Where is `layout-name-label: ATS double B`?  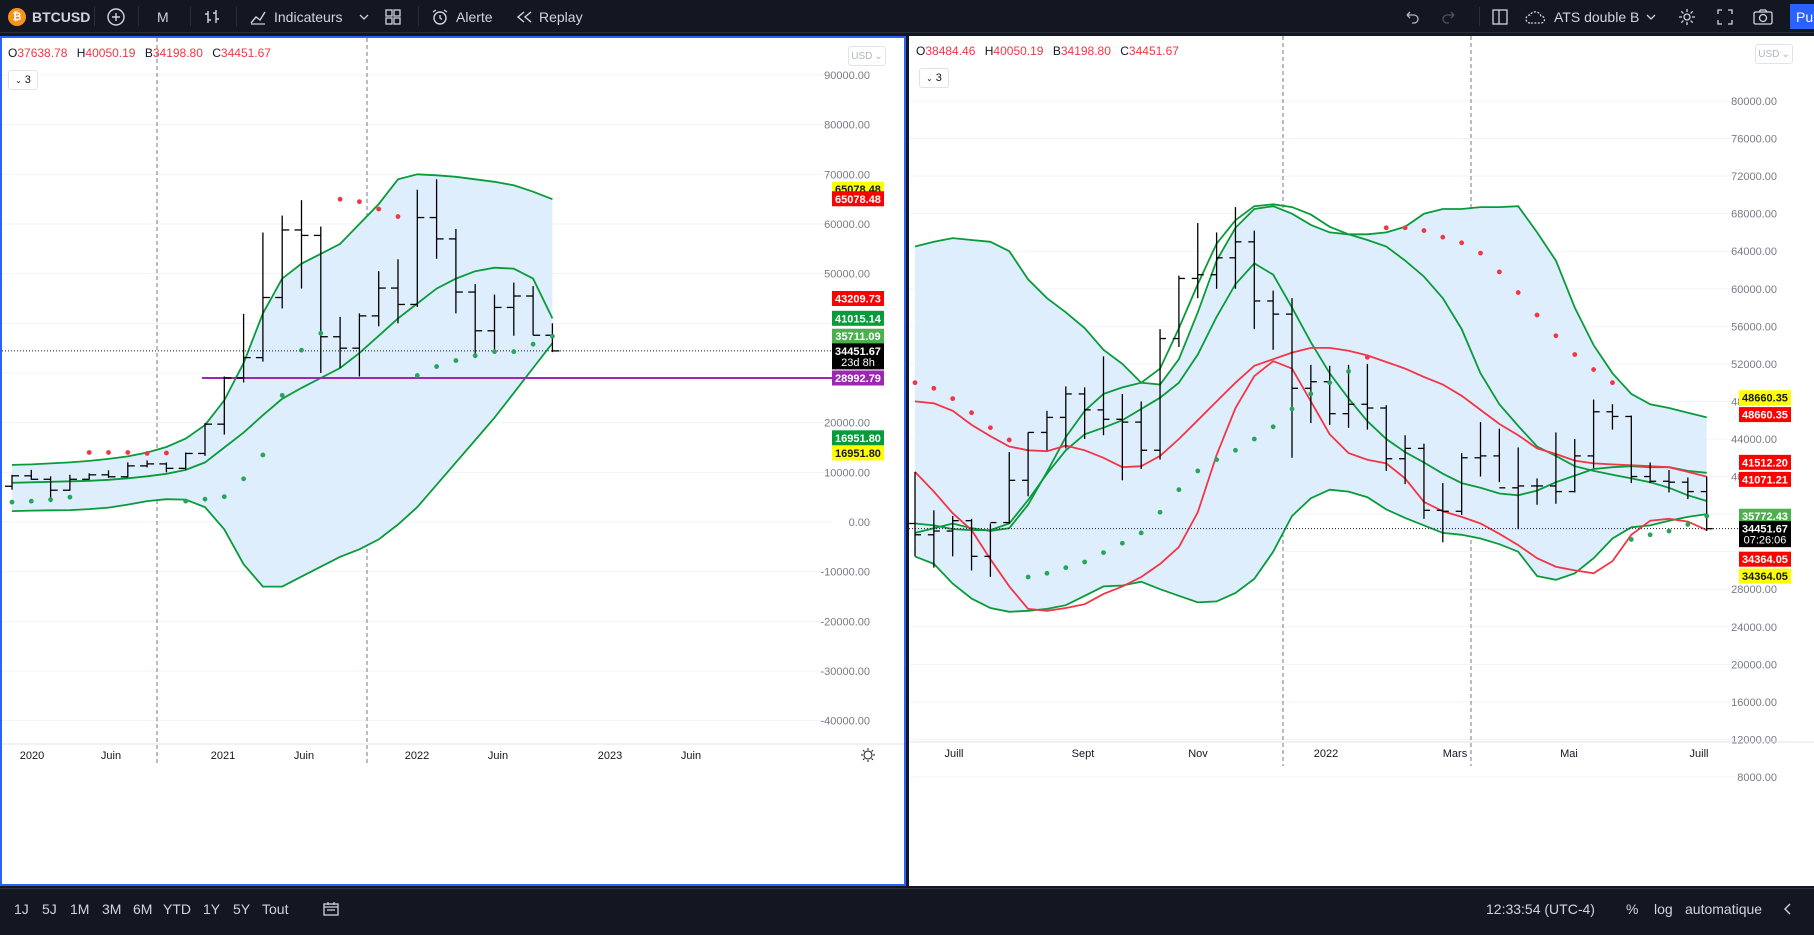 layout-name-label: ATS double B is located at coordinates (1597, 16).